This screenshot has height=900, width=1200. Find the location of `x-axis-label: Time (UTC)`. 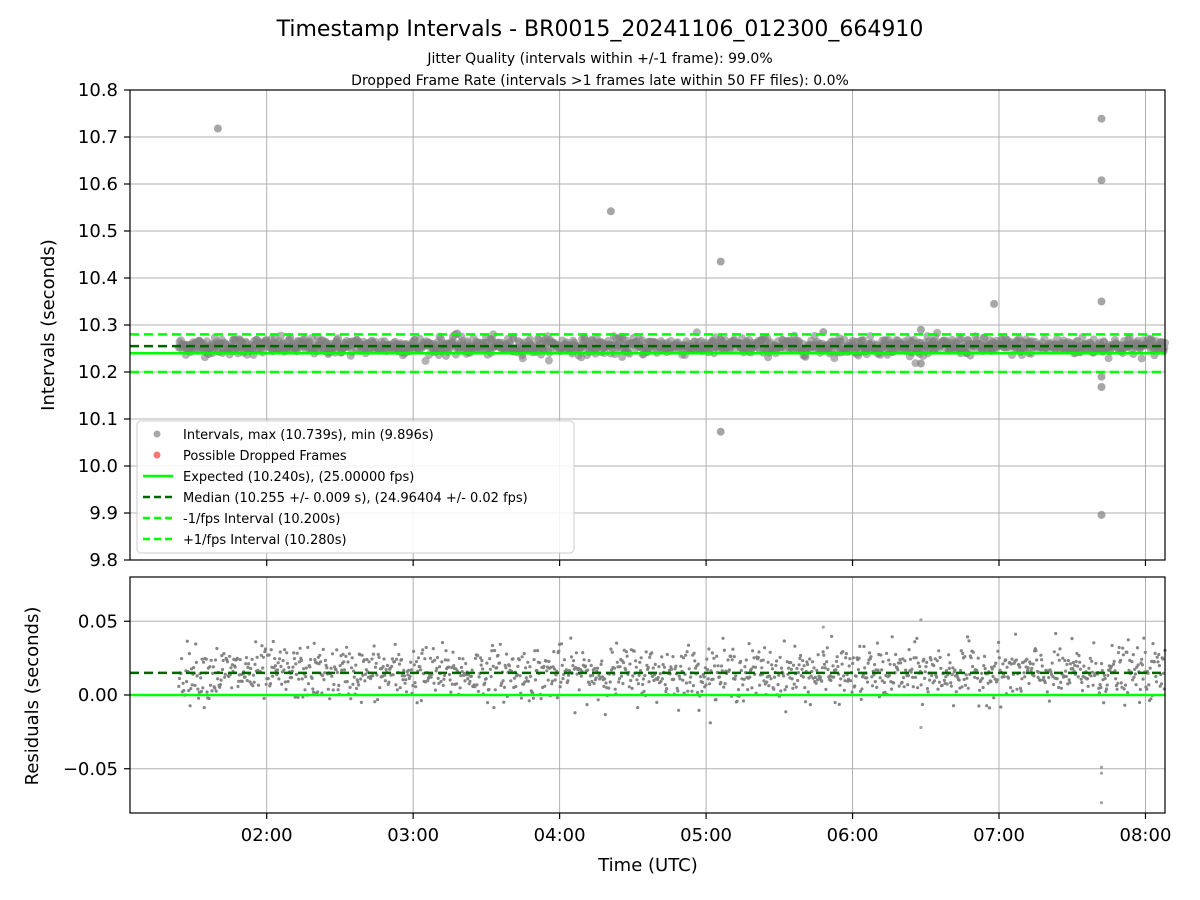

x-axis-label: Time (UTC) is located at coordinates (647, 865).